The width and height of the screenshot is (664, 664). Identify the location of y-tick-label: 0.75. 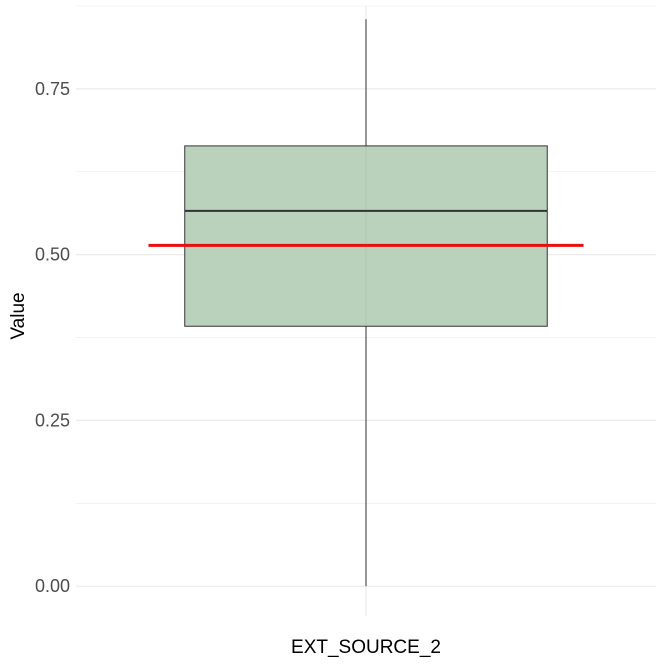
(52, 89).